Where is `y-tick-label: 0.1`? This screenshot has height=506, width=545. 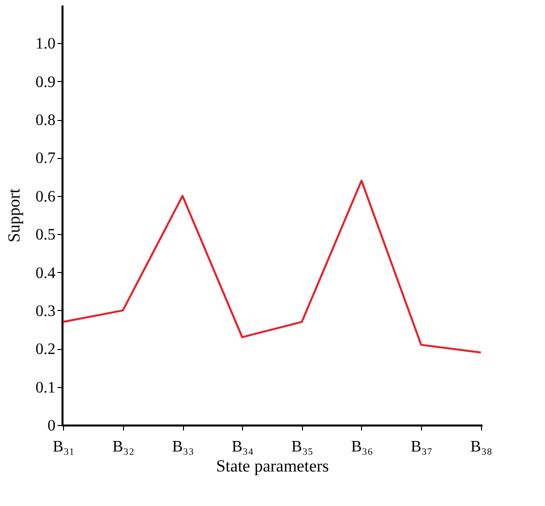 y-tick-label: 0.1 is located at coordinates (46, 387).